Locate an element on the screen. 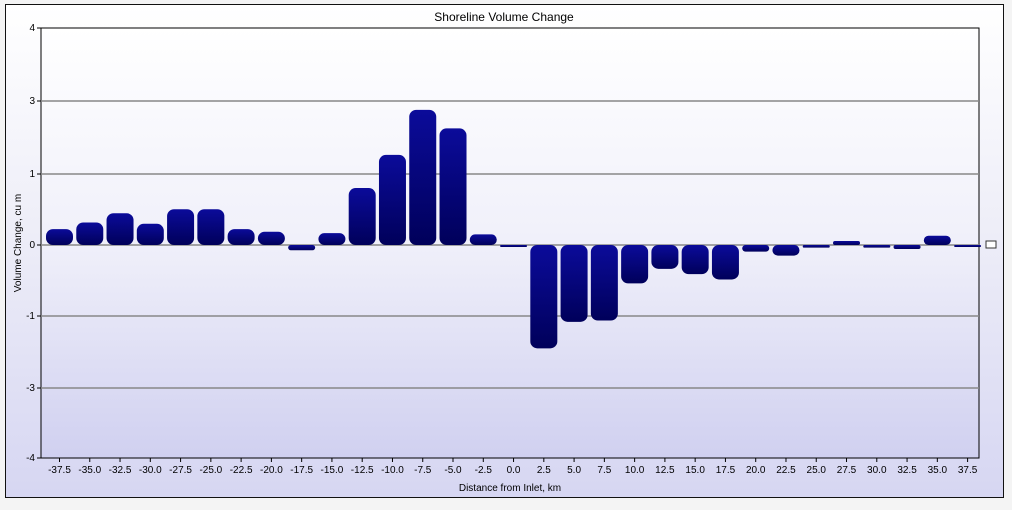 The image size is (1012, 510). x-tick-label: -2.5 is located at coordinates (484, 470).